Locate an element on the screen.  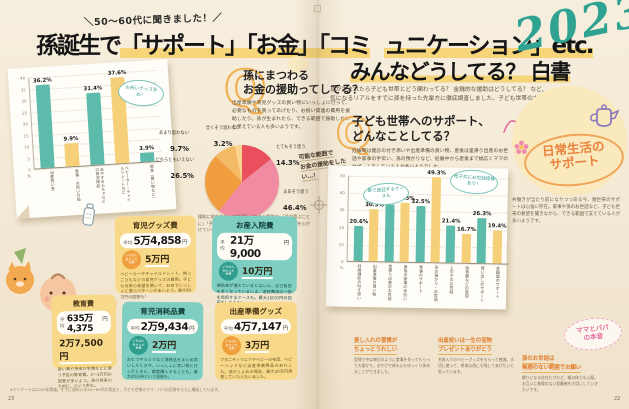
bar-value-label: 49.3% is located at coordinates (436, 173).